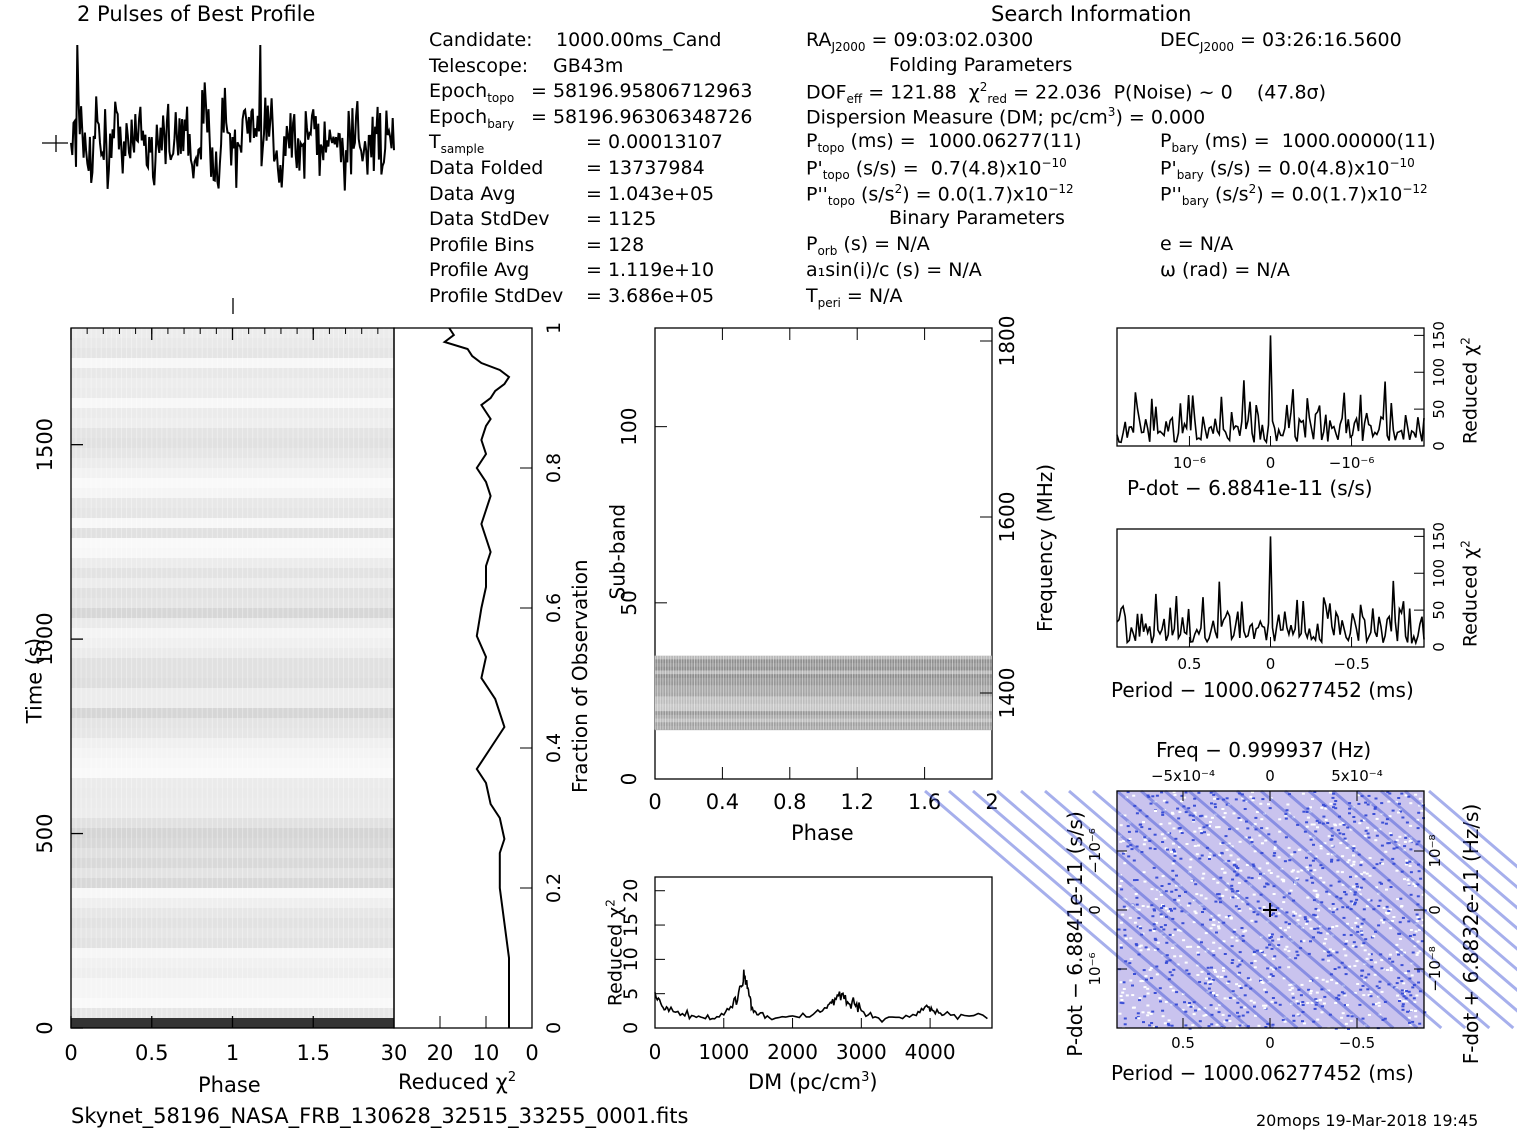 The image size is (1517, 1133). I want to click on x-tick-label: 1.6, so click(924, 802).